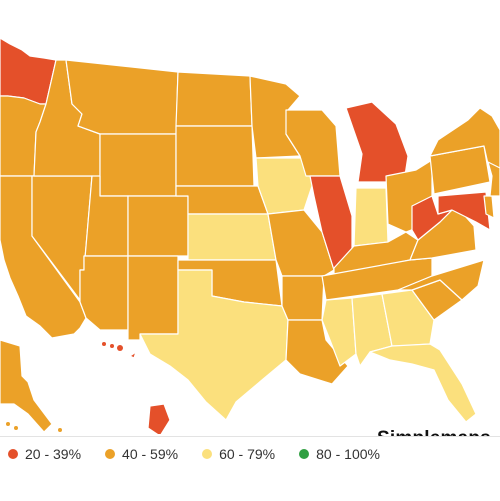  What do you see at coordinates (493, 179) in the screenshot?
I see `state-nj` at bounding box center [493, 179].